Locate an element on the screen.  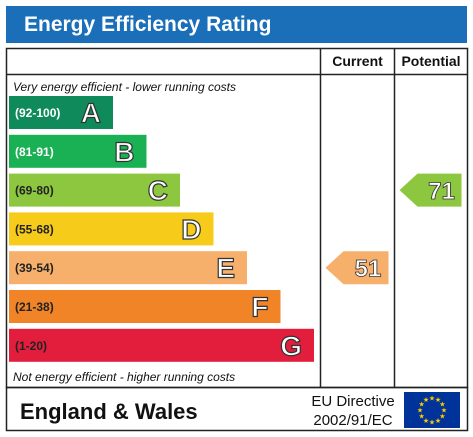
band-f-range: (21-38) is located at coordinates (34, 307).